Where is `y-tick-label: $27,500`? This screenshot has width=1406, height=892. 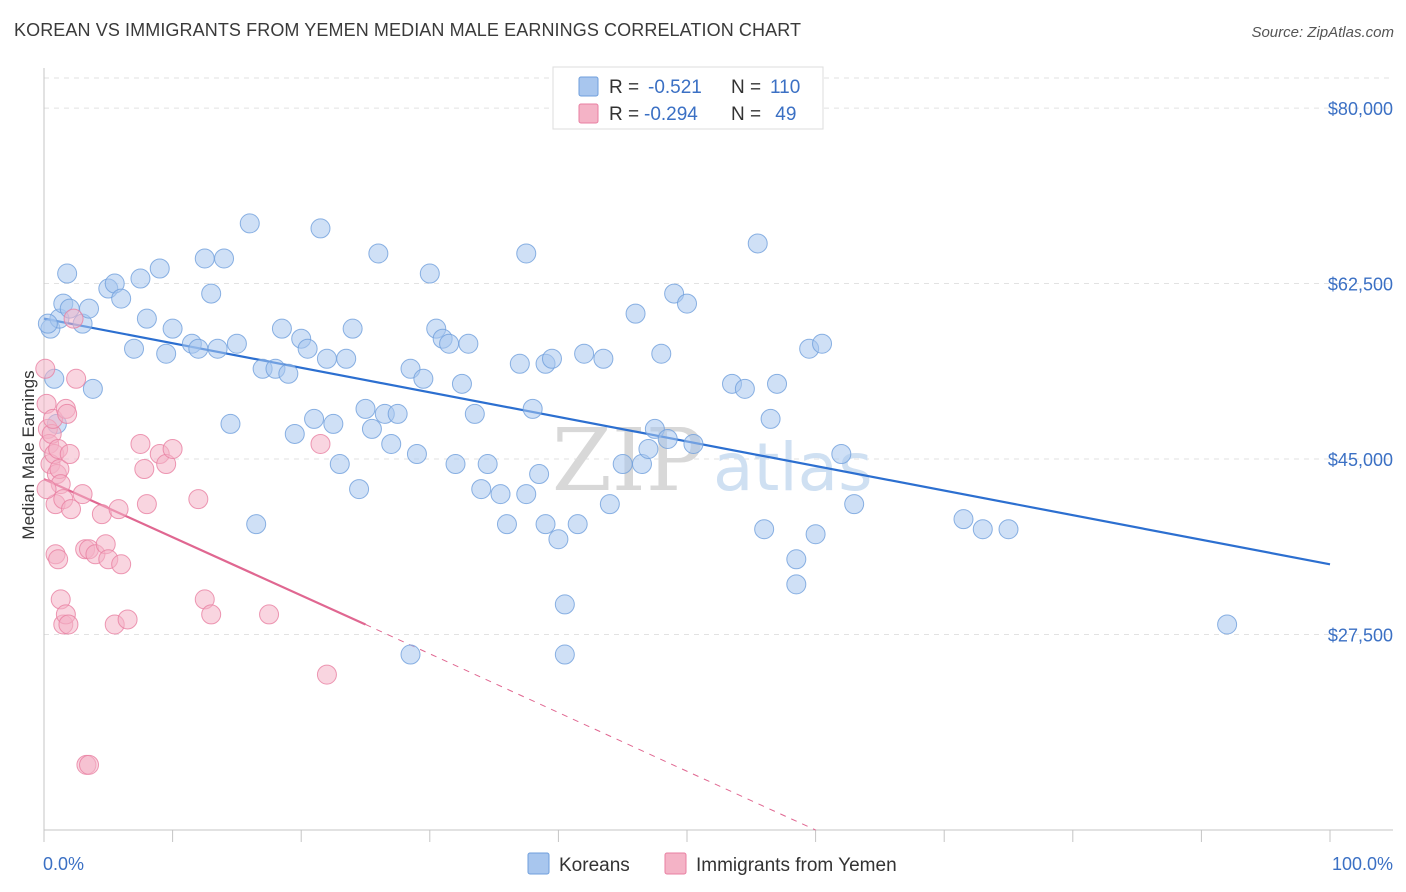 y-tick-label: $27,500 is located at coordinates (1360, 635).